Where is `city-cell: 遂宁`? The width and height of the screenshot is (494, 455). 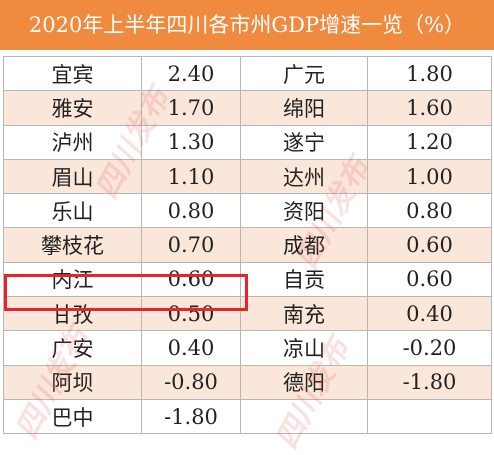 city-cell: 遂宁 is located at coordinates (304, 142).